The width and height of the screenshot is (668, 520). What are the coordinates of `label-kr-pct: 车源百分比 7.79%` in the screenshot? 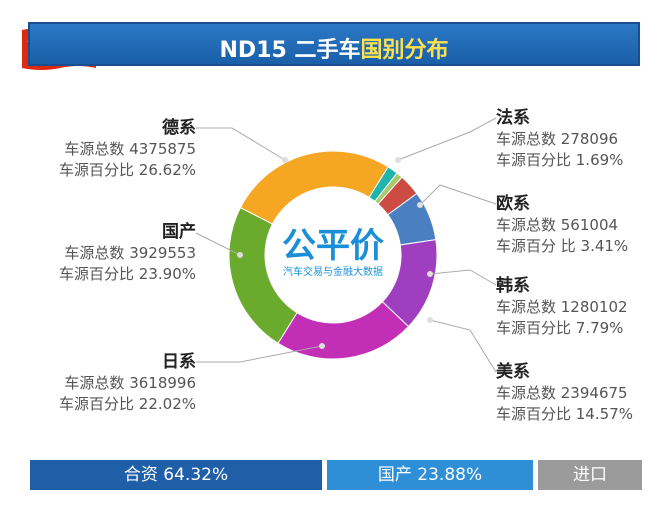 It's located at (560, 328).